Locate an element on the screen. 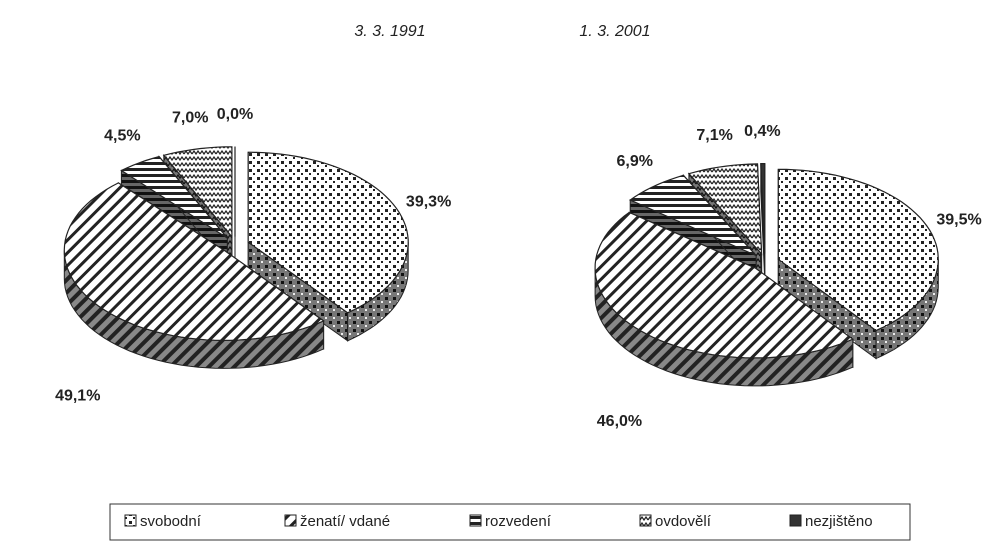 Image resolution: width=983 pixels, height=549 pixels. data-label: 6,9% is located at coordinates (634, 161).